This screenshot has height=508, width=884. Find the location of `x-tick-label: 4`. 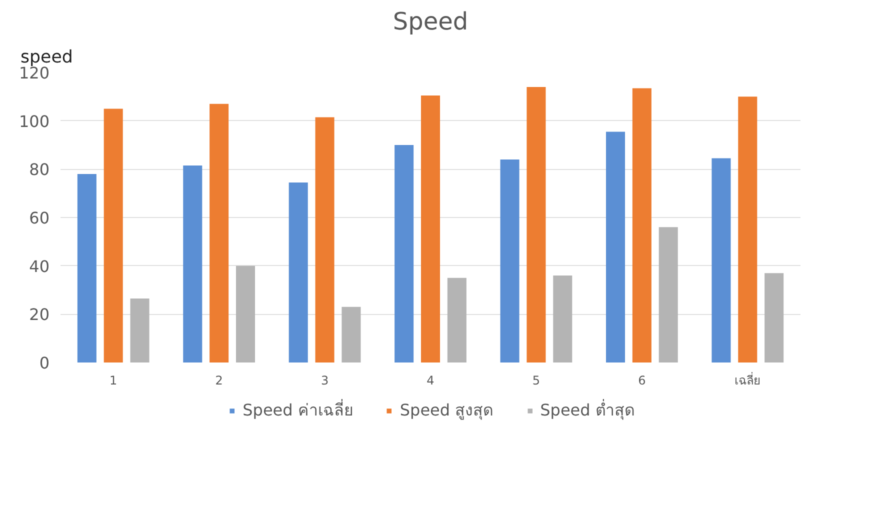

x-tick-label: 4 is located at coordinates (430, 381).